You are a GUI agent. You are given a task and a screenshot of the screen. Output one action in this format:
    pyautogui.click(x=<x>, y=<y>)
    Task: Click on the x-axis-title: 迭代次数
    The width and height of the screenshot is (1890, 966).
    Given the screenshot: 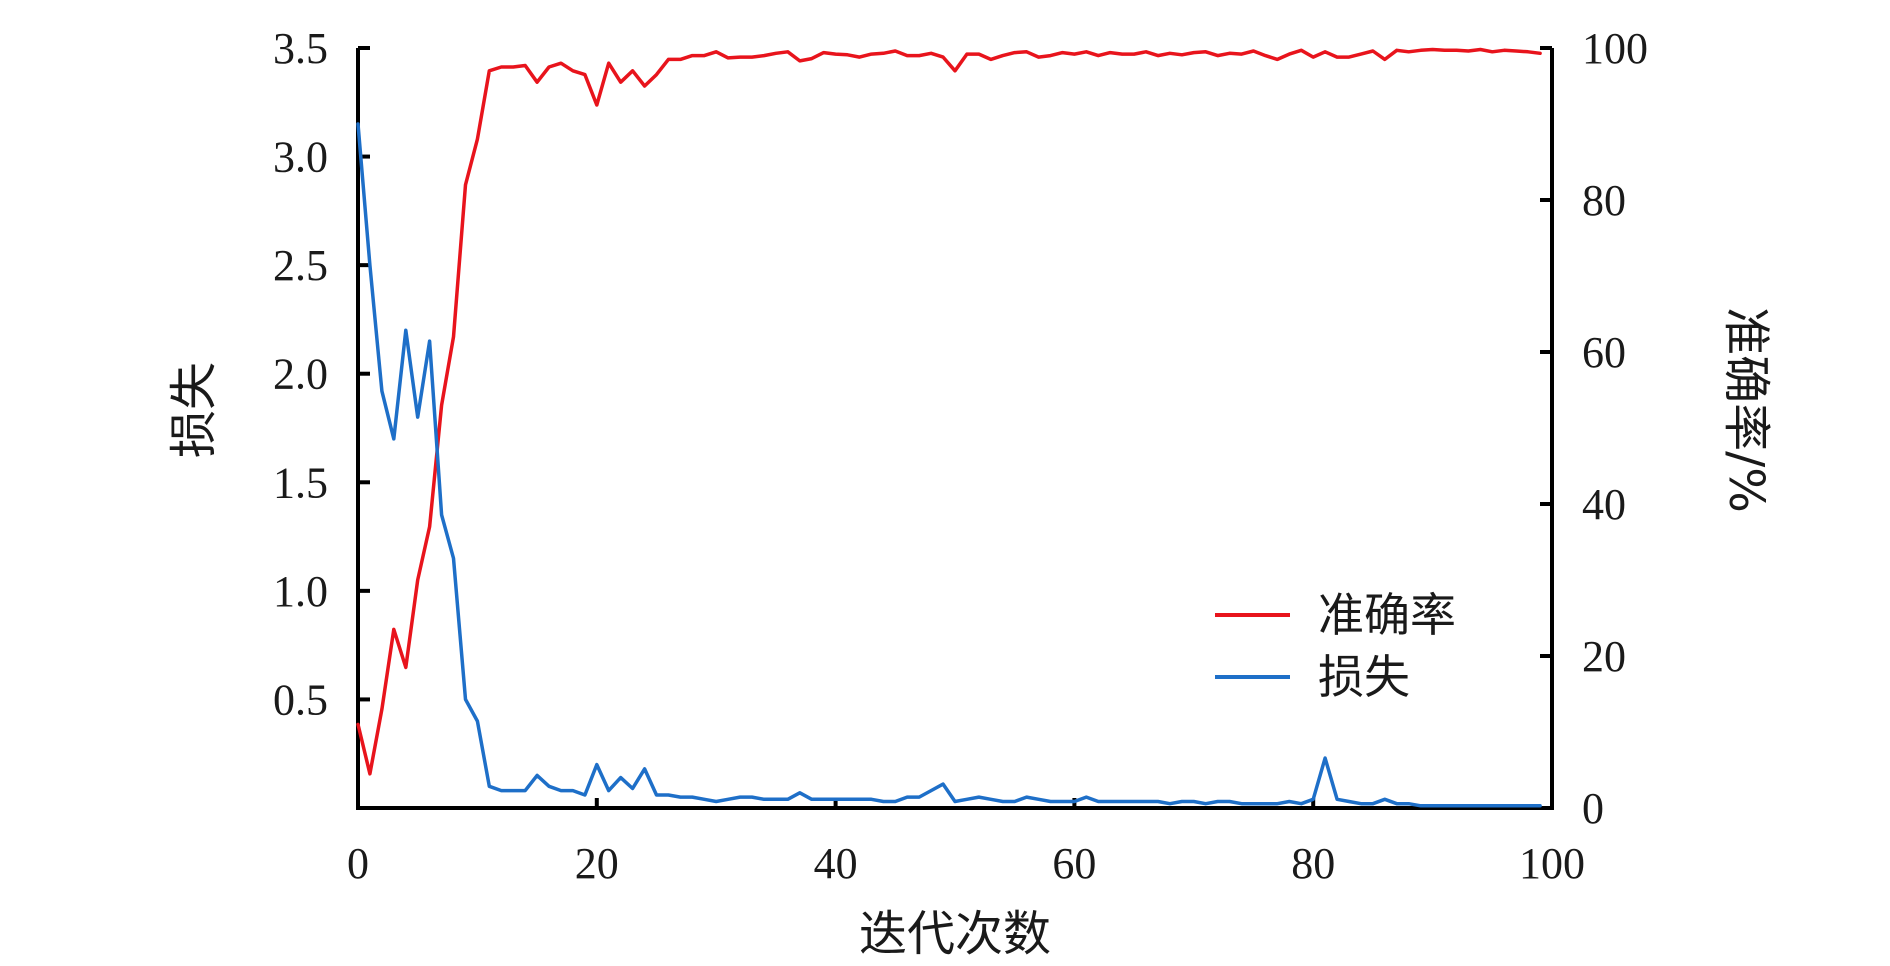 What is the action you would take?
    pyautogui.click(x=955, y=934)
    